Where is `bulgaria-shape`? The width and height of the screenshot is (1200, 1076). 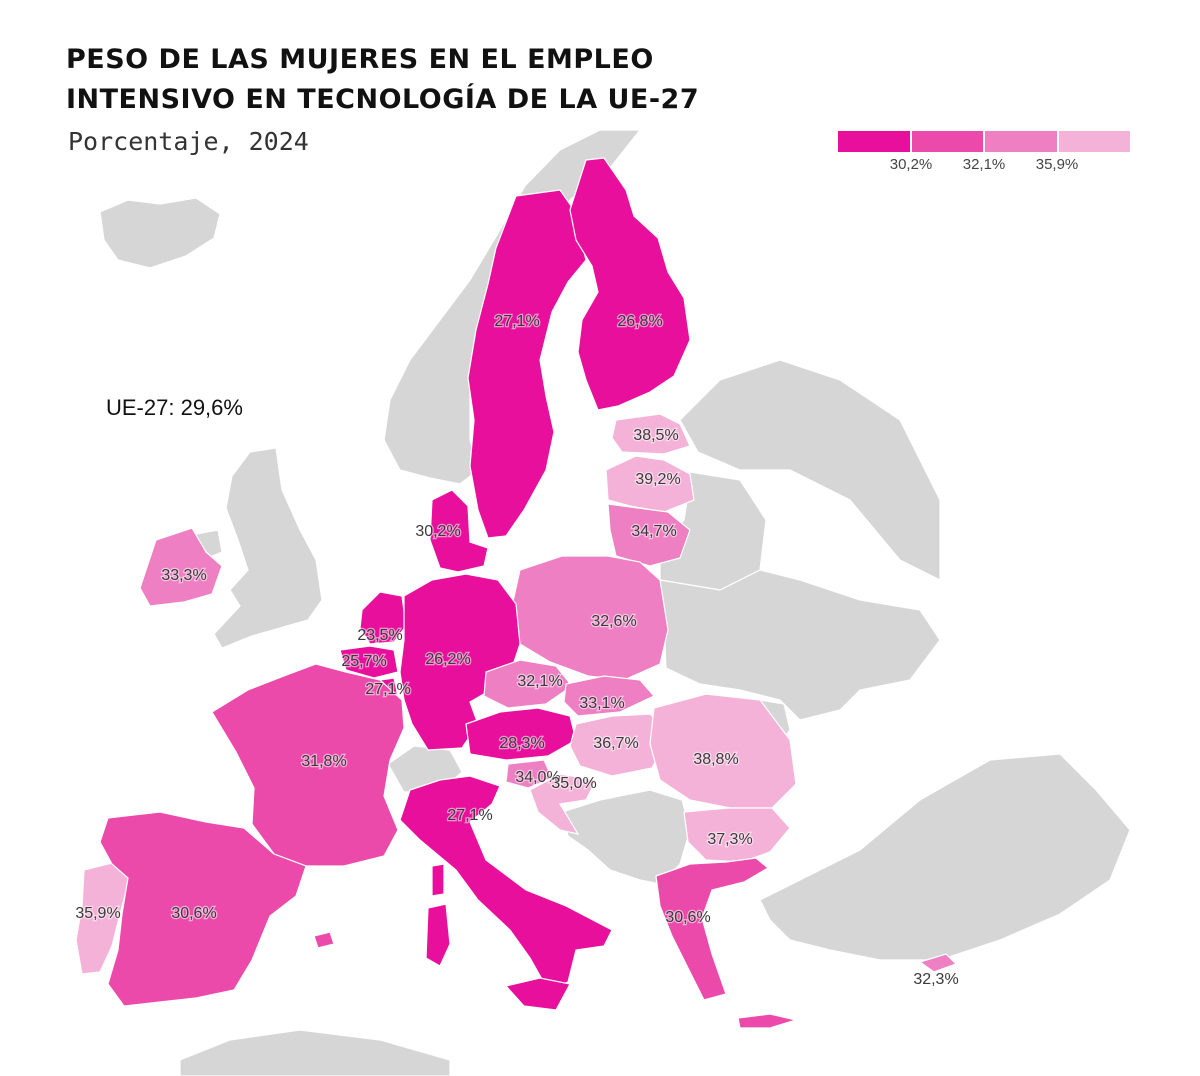 bulgaria-shape is located at coordinates (737, 835).